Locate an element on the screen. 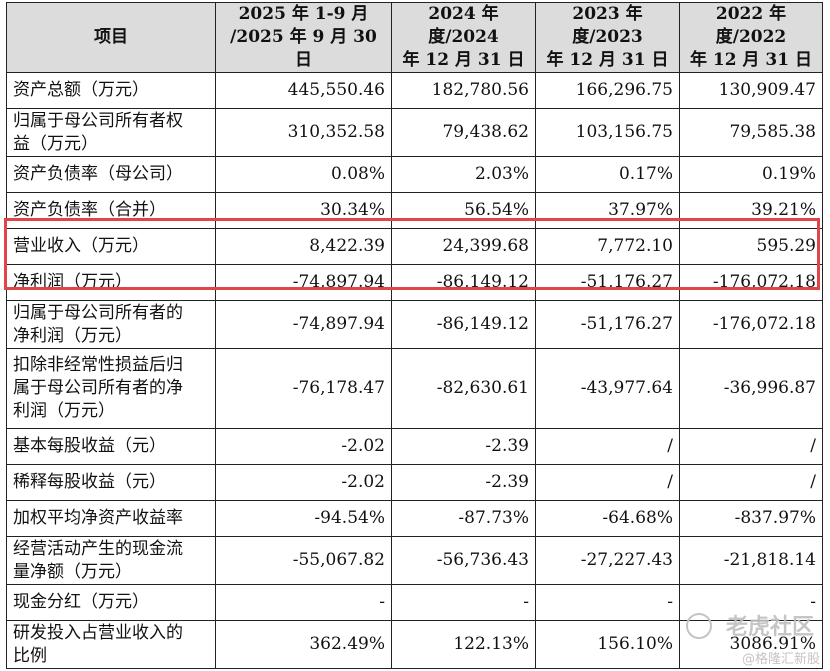 The height and width of the screenshot is (671, 830). cell-value: 79,585.38 is located at coordinates (751, 132).